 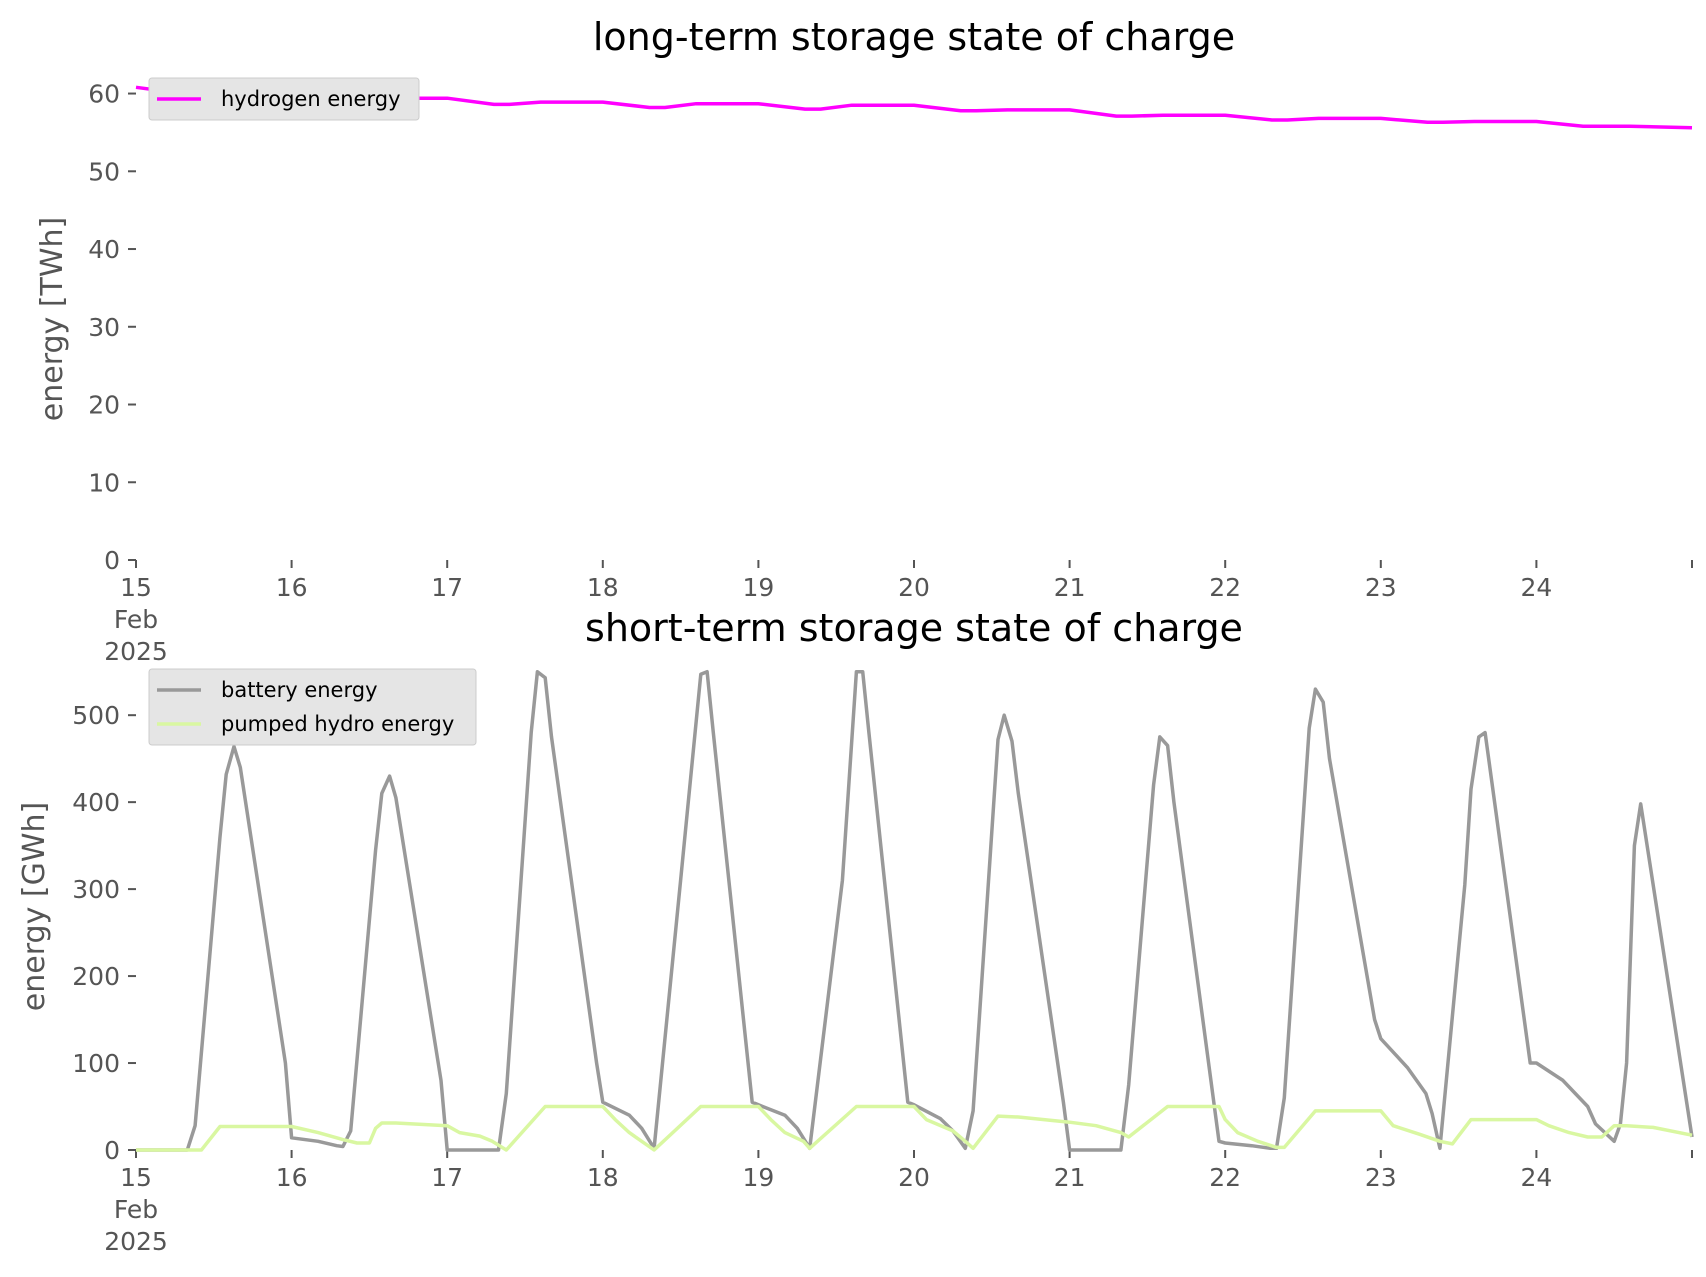 I want to click on series-line-hydrogen-energy, so click(x=914, y=107).